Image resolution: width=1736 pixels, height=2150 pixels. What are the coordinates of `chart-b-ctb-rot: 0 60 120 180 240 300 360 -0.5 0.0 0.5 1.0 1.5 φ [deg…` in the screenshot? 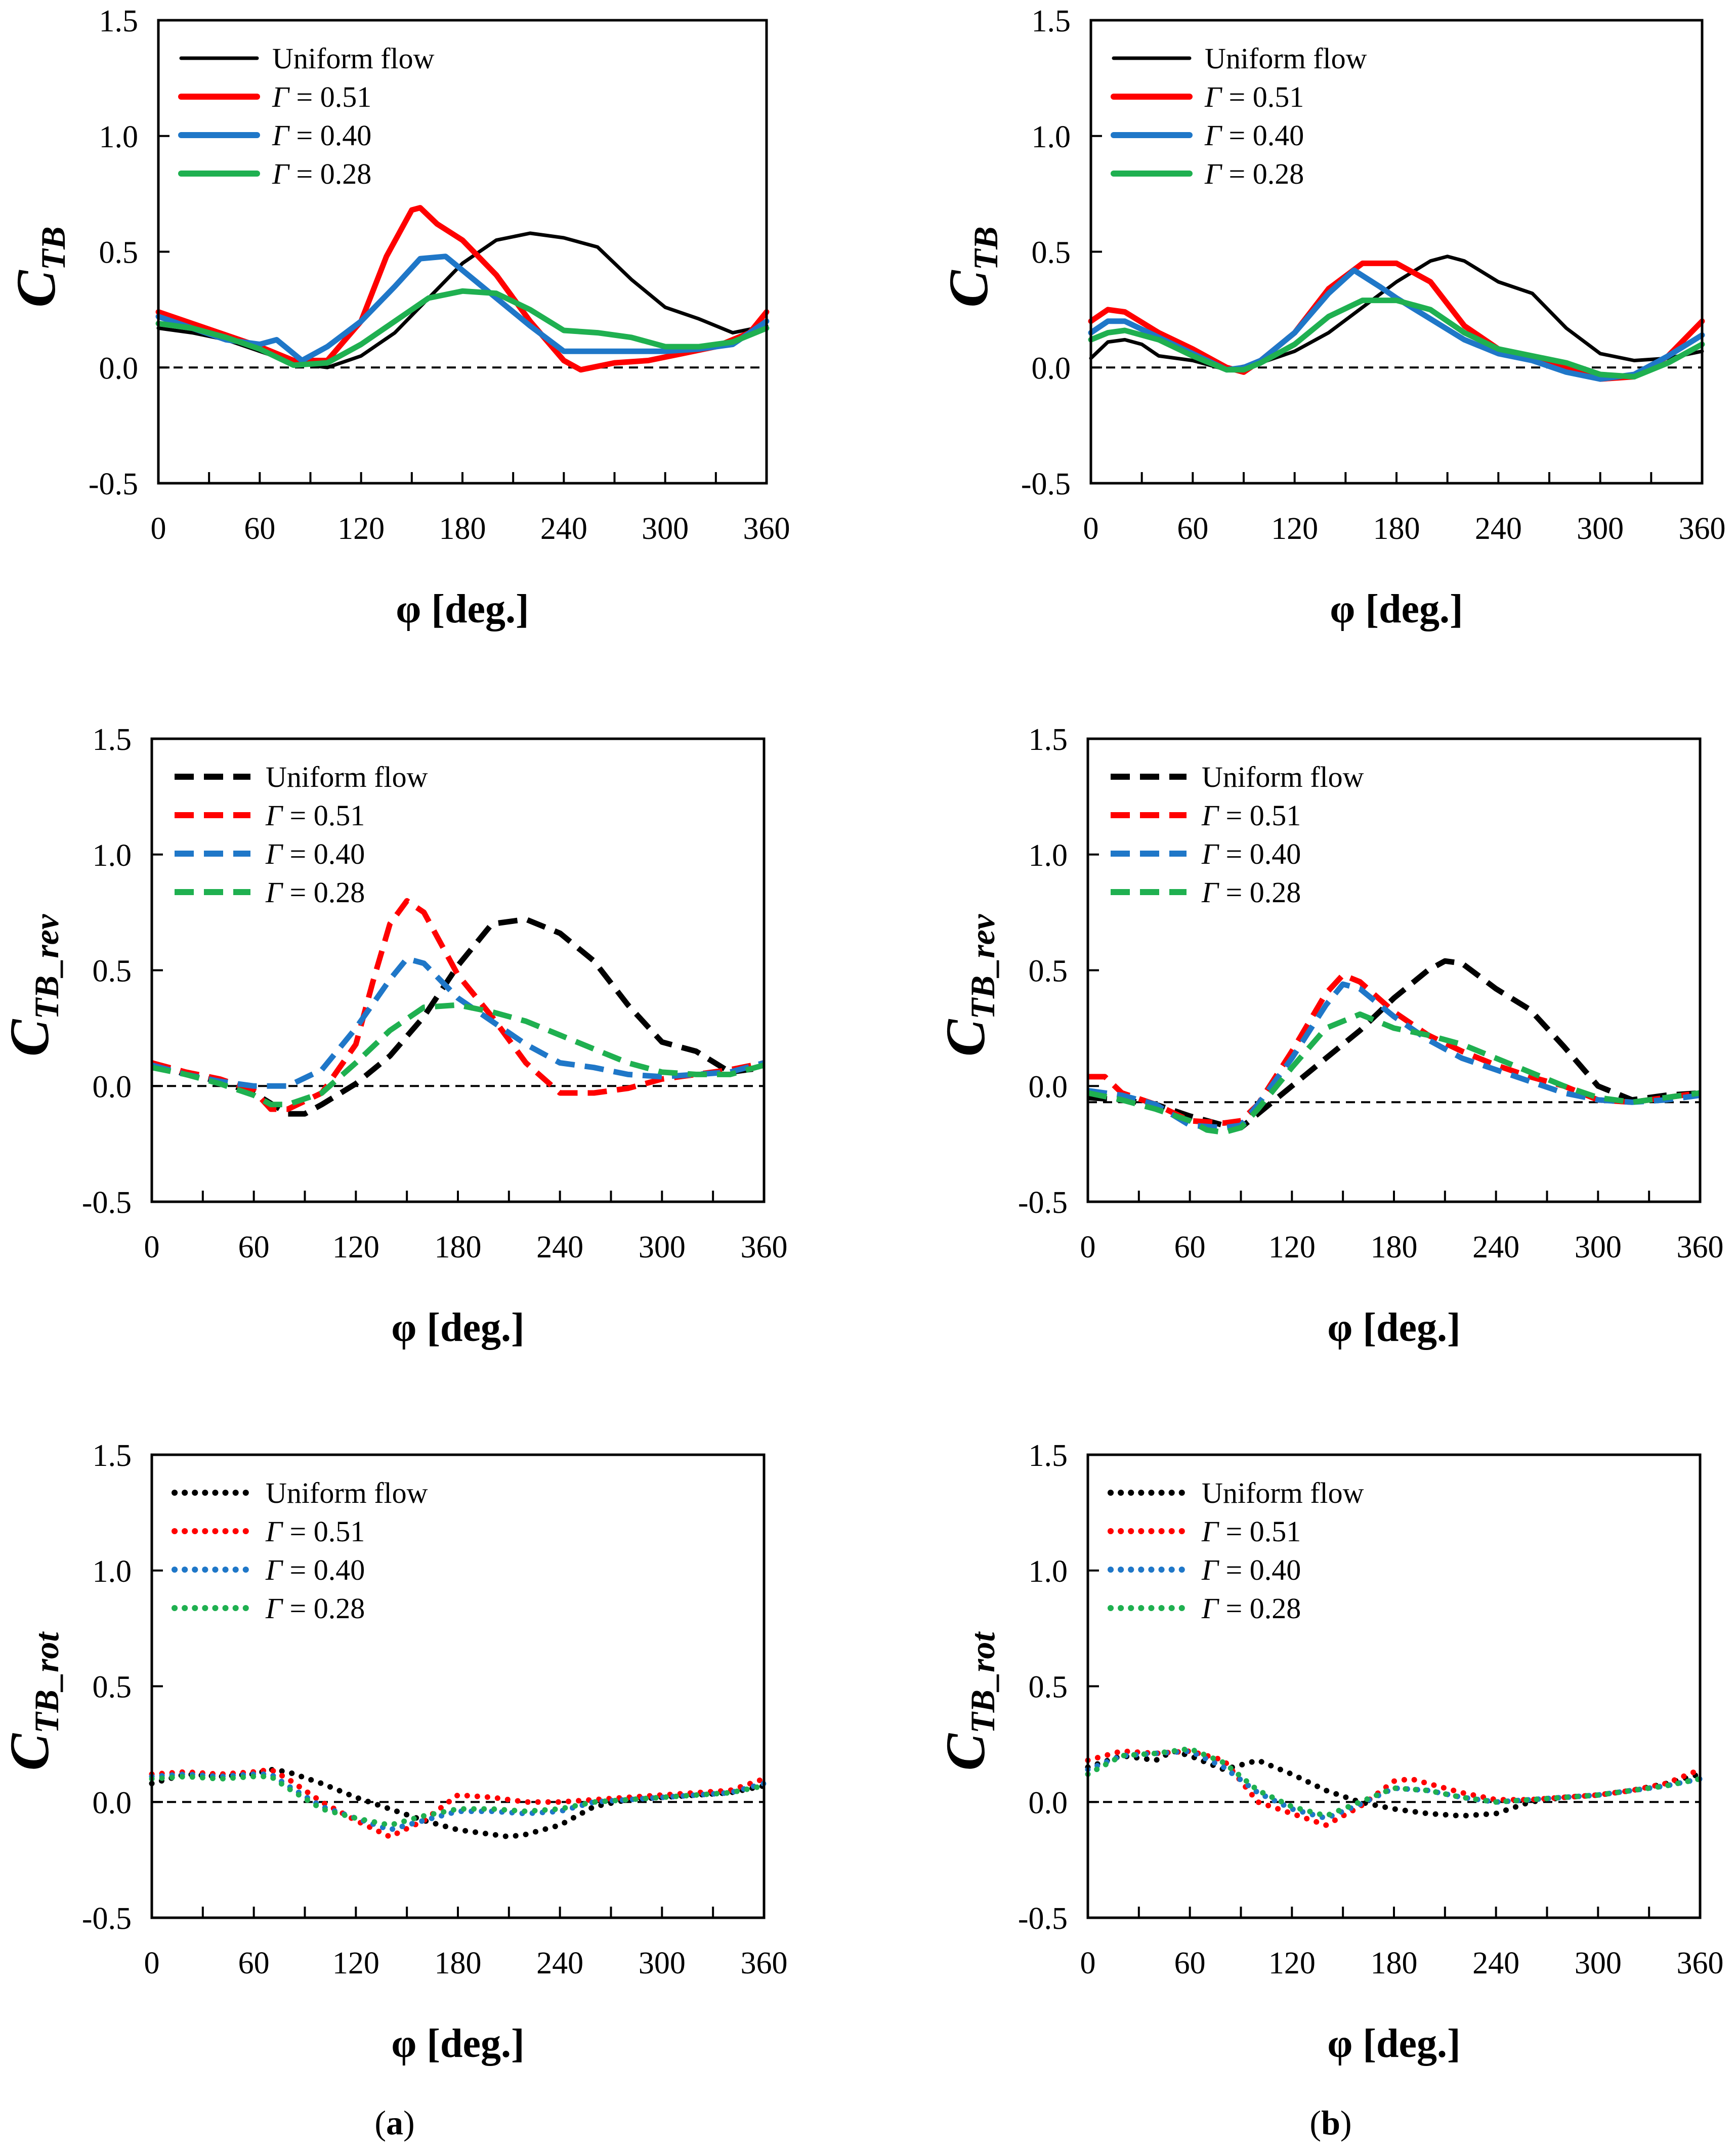 It's located at (1329, 1753).